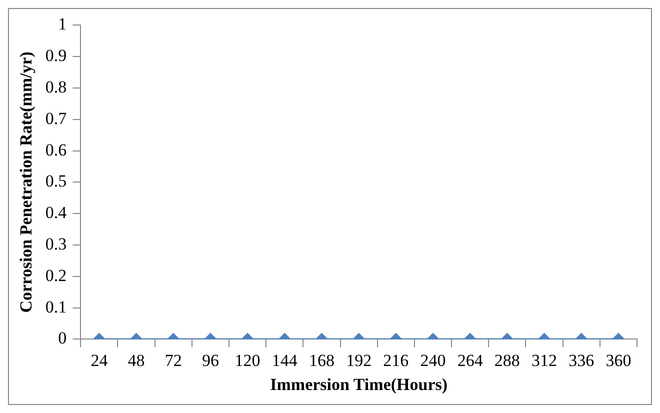  I want to click on y-axis-title: Corrosion Penetration Rate(mm/yr), so click(26, 182).